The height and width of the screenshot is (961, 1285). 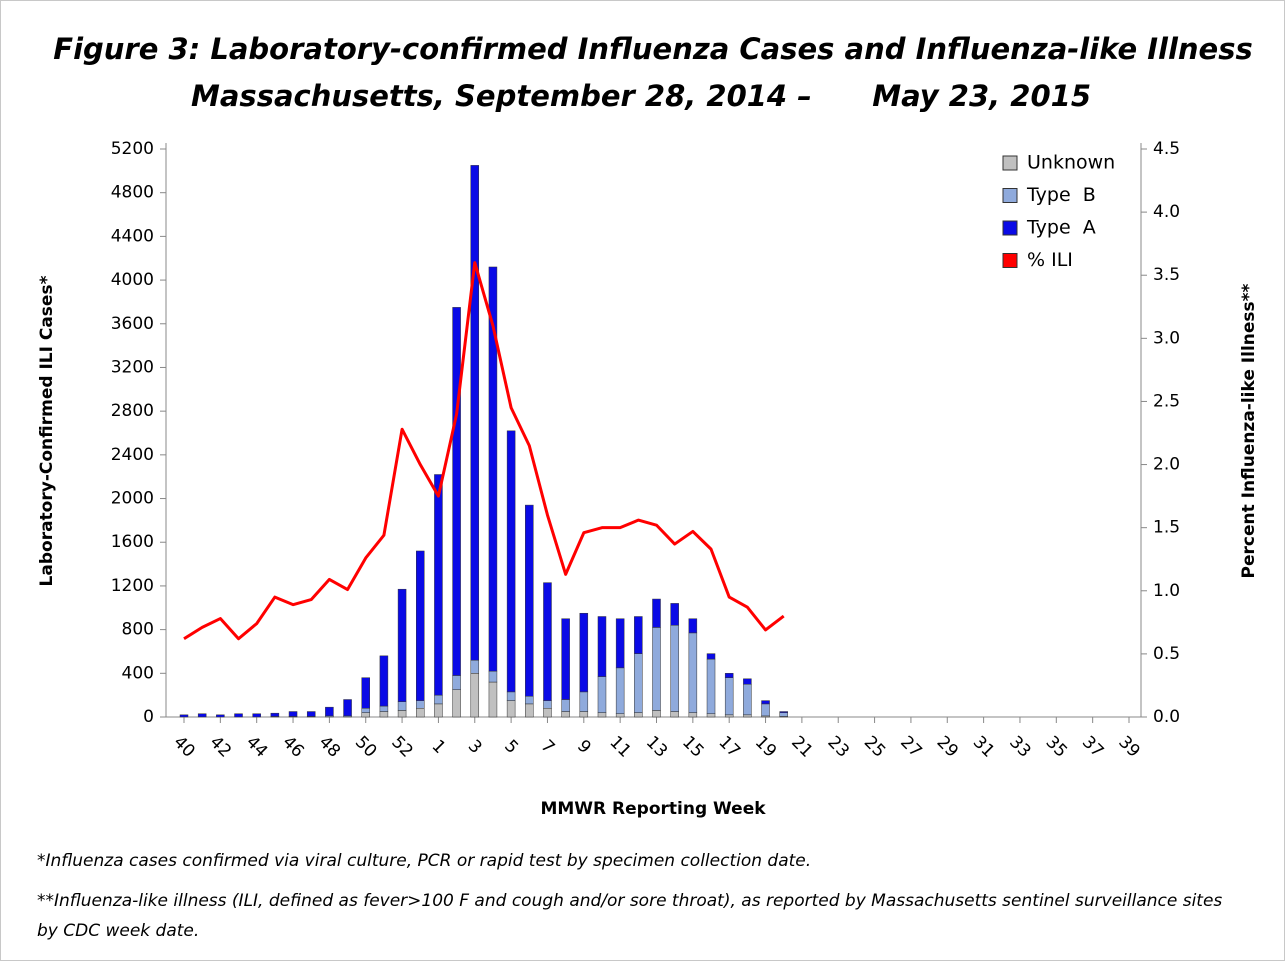 I want to click on x-tick-label: 46, so click(x=292, y=746).